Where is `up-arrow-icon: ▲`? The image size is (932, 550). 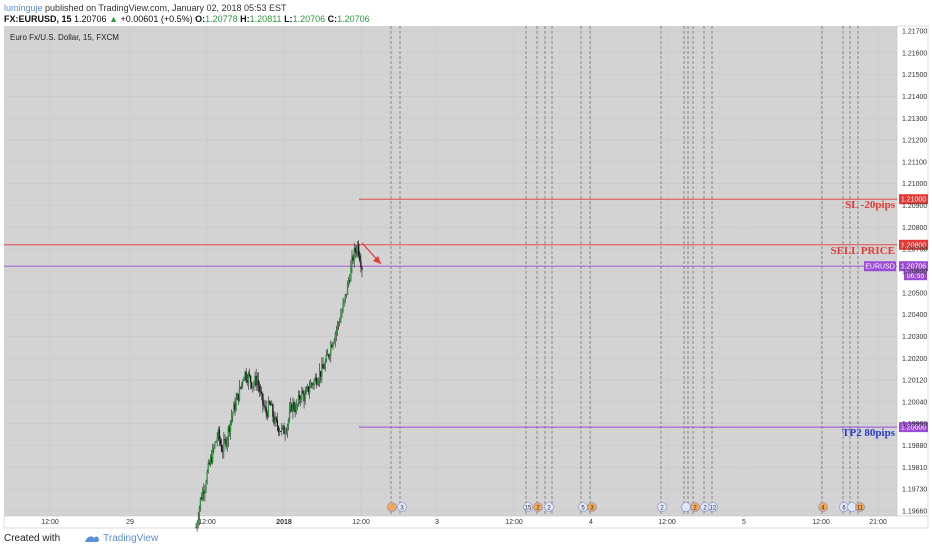 up-arrow-icon: ▲ is located at coordinates (114, 19).